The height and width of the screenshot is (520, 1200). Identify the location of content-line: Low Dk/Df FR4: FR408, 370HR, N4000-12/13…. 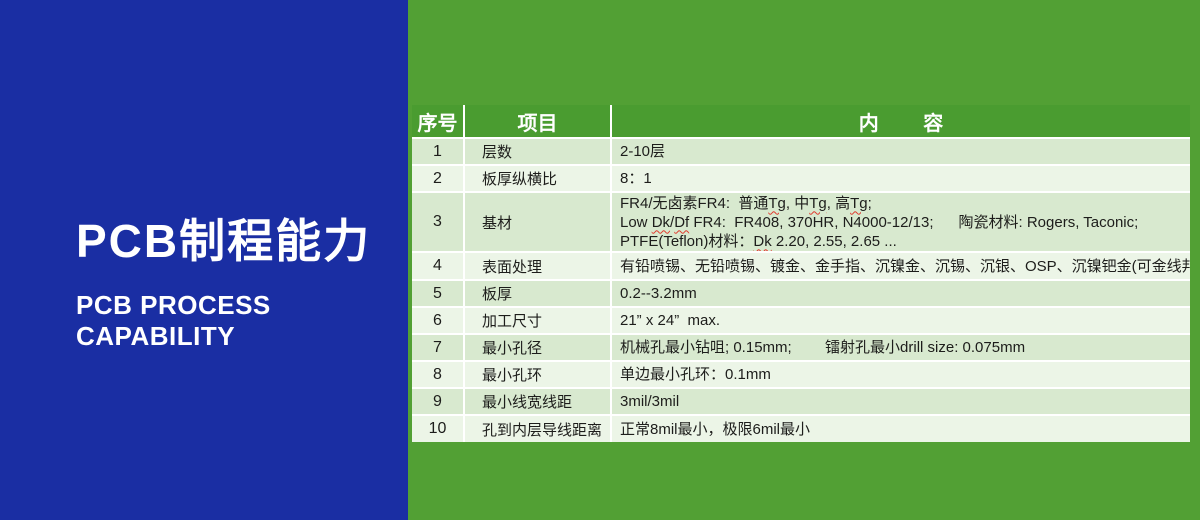
(879, 222).